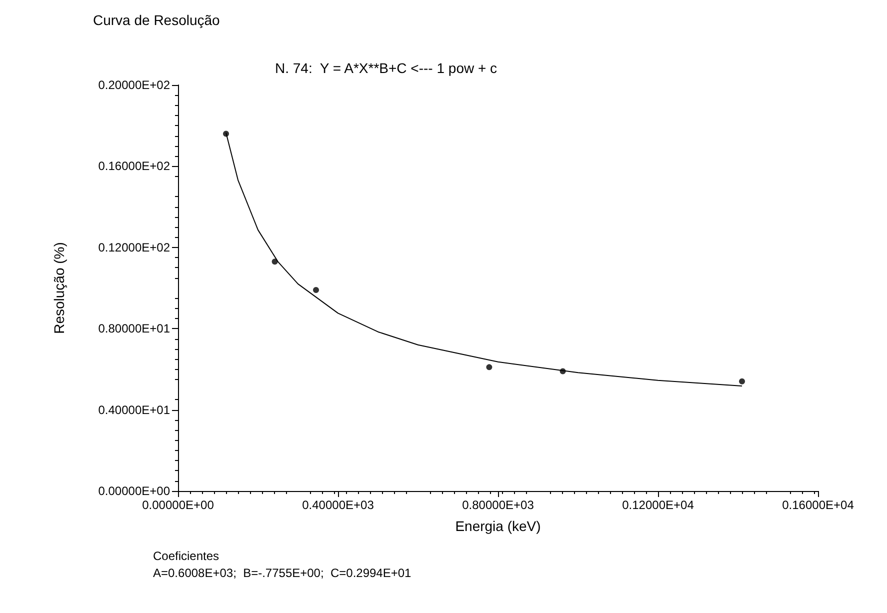  Describe the element at coordinates (338, 505) in the screenshot. I see `x-tick-label: 0.40000E+03` at that location.